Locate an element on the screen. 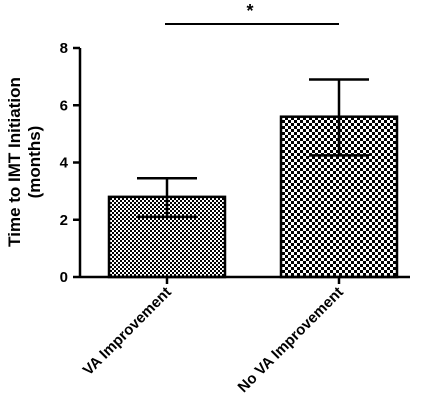 Image resolution: width=428 pixels, height=419 pixels. y-axis-title: Time to IMT Initiation (months) is located at coordinates (24, 162).